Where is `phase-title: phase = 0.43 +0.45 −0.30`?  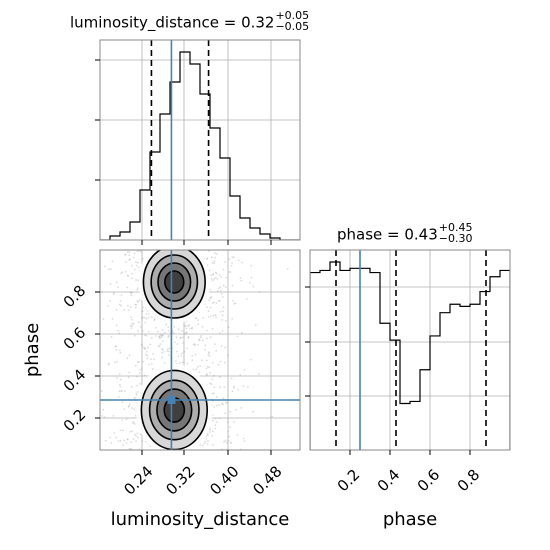 phase-title: phase = 0.43 +0.45 −0.30 is located at coordinates (405, 233).